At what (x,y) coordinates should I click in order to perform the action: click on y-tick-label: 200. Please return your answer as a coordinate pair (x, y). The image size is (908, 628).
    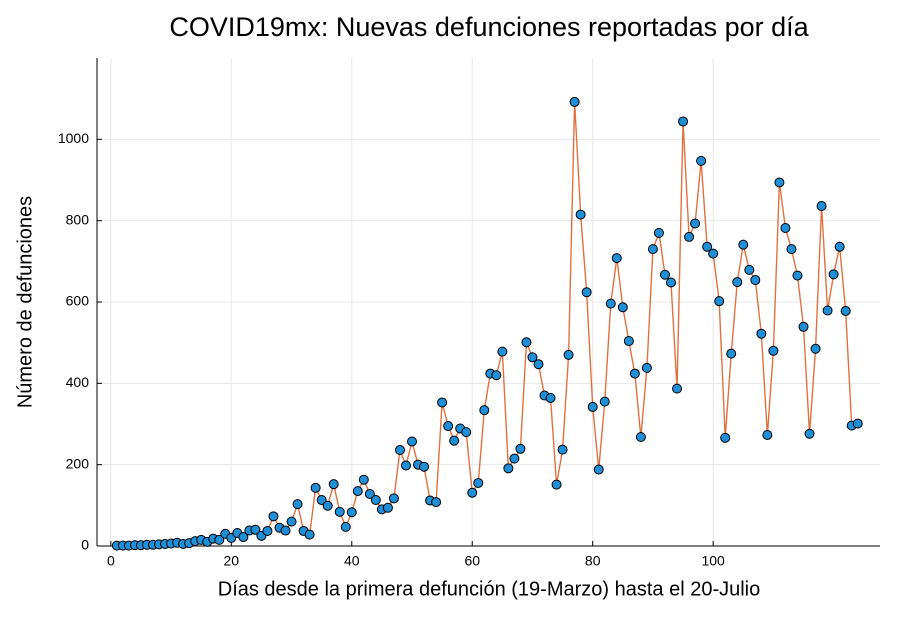
    Looking at the image, I should click on (78, 463).